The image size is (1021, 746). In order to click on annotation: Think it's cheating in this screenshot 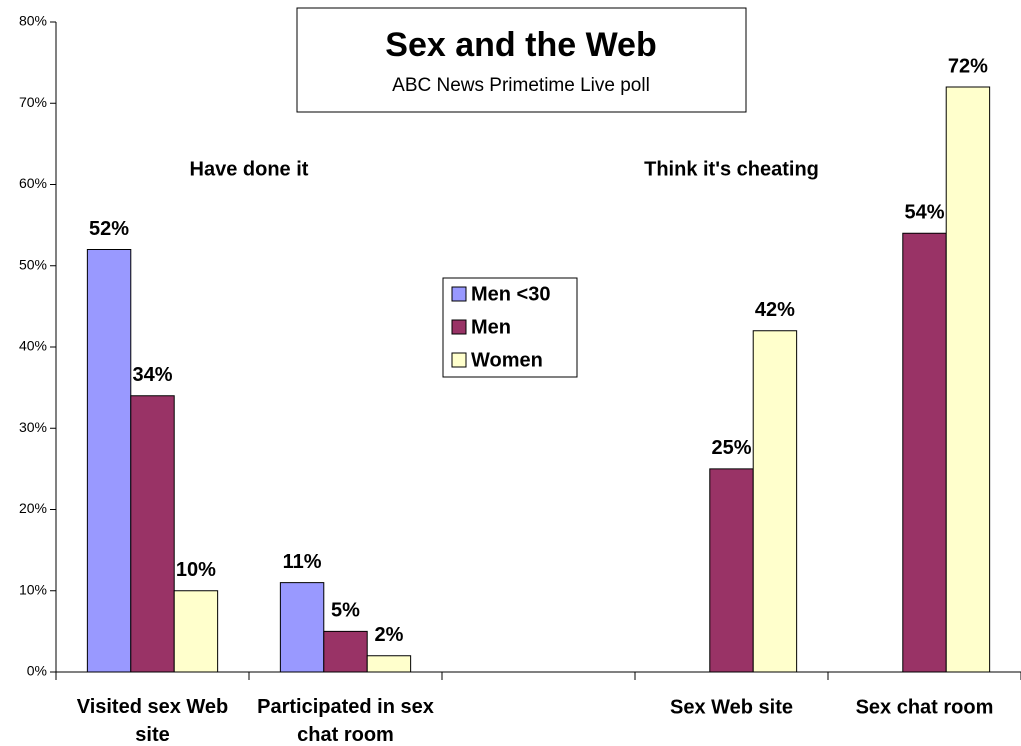, I will do `click(731, 169)`.